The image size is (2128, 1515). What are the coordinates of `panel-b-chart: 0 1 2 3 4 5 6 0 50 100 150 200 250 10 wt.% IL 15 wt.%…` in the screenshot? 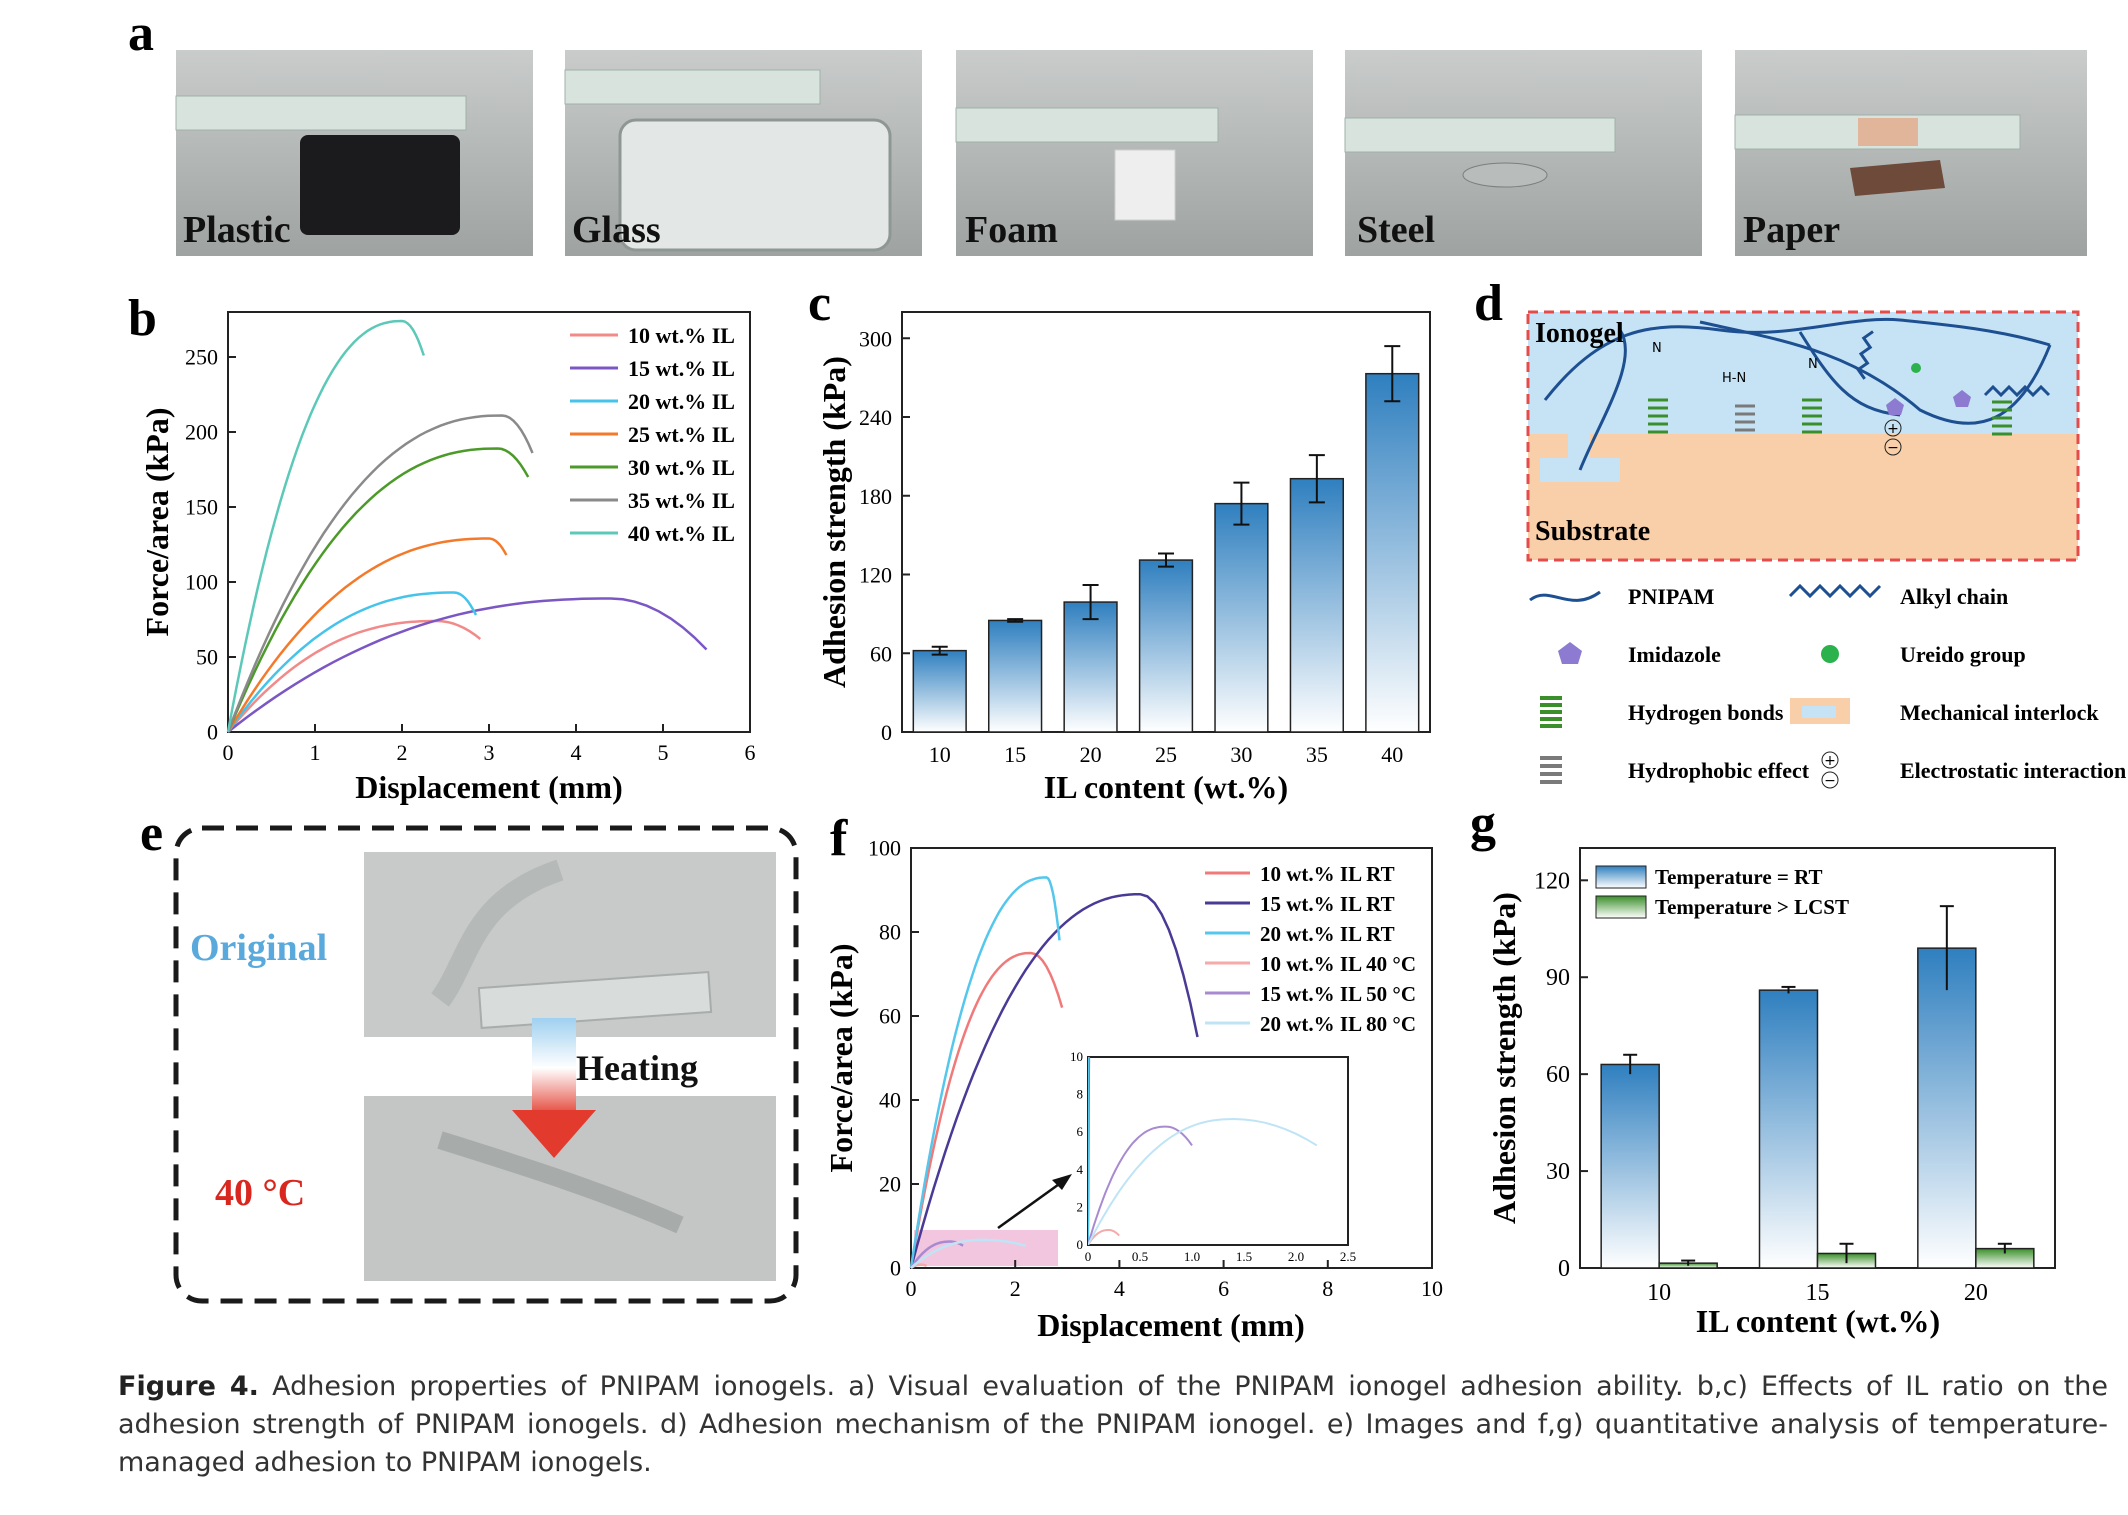 It's located at (447, 558).